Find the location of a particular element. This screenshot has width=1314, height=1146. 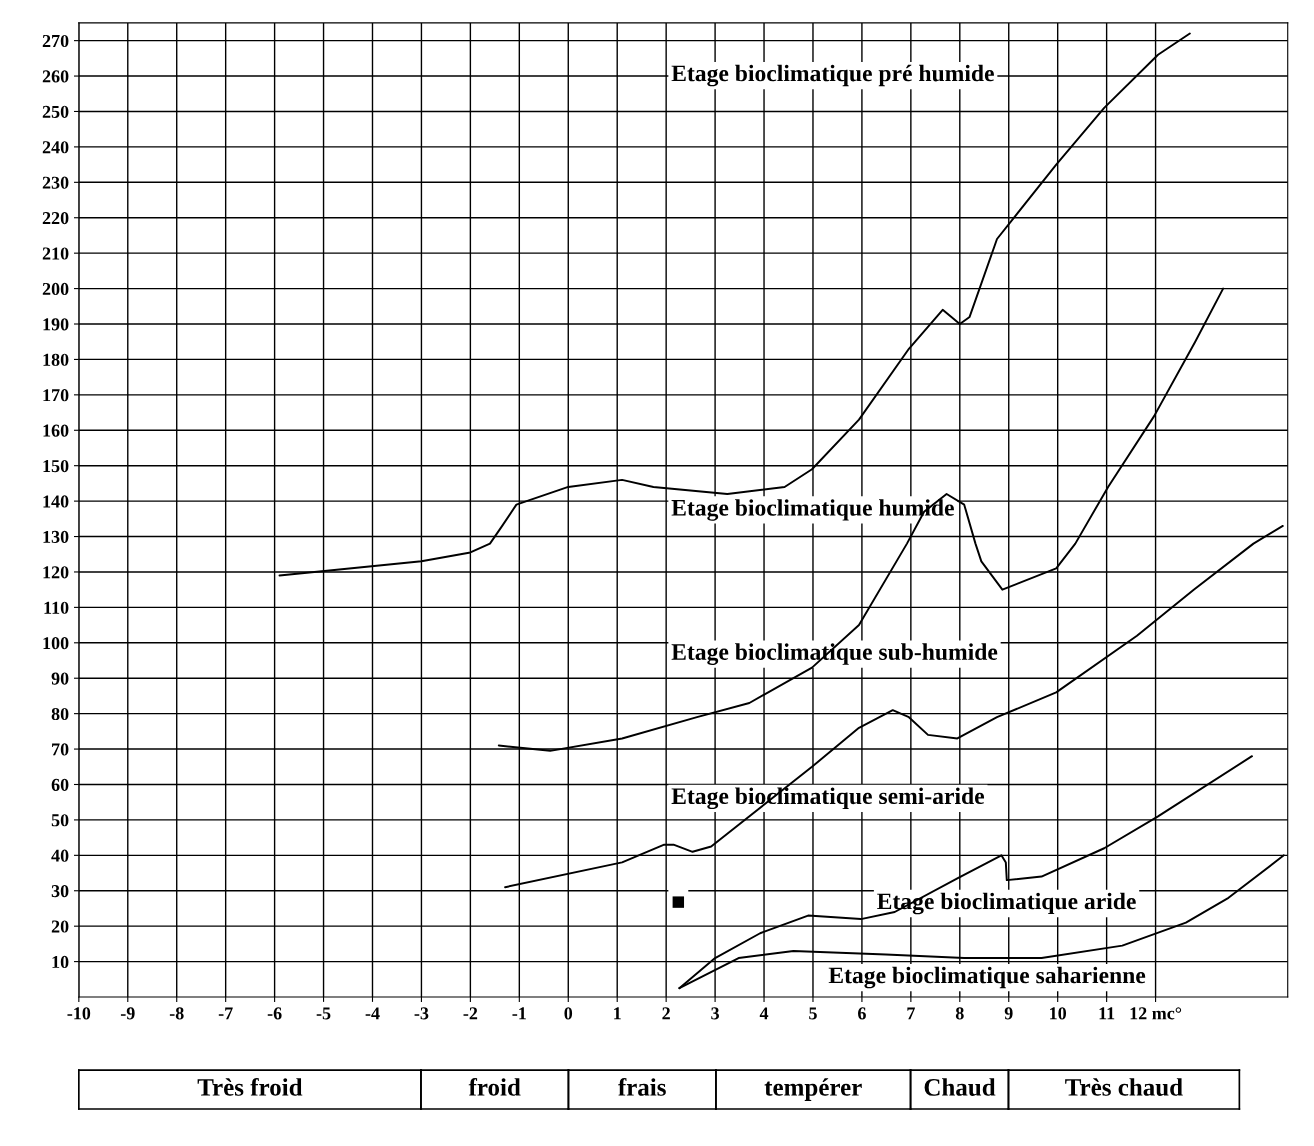

y-tick-label: 40 is located at coordinates (60, 855).